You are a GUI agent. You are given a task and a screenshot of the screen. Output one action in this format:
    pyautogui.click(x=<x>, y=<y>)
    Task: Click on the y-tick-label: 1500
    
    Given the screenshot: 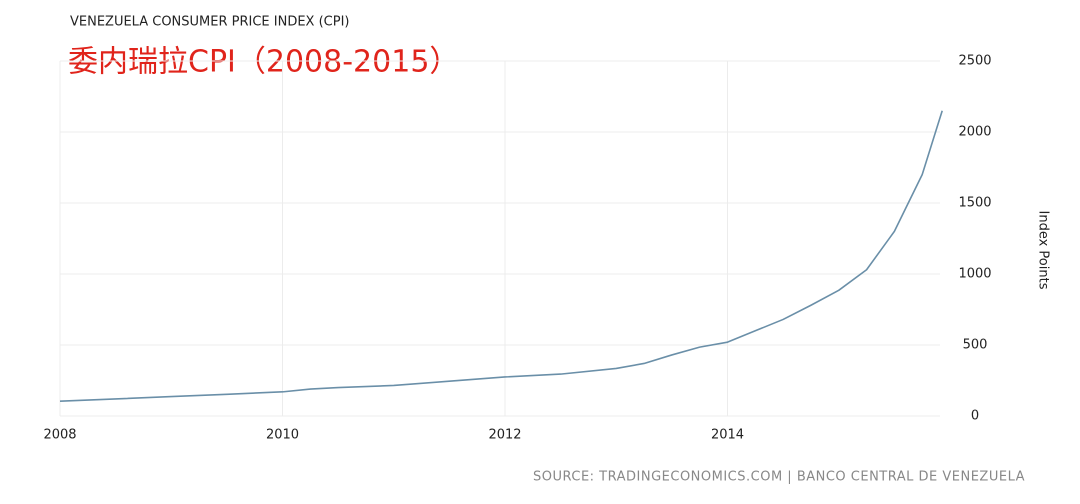 What is the action you would take?
    pyautogui.click(x=974, y=203)
    